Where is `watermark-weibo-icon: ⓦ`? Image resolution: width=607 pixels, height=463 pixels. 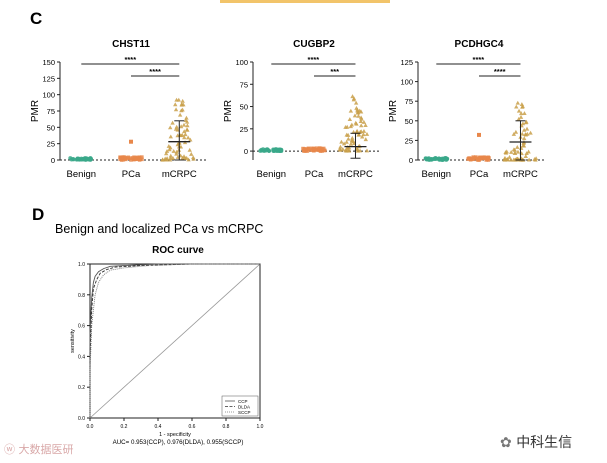
watermark-weibo-icon: ⓦ is located at coordinates (9, 449).